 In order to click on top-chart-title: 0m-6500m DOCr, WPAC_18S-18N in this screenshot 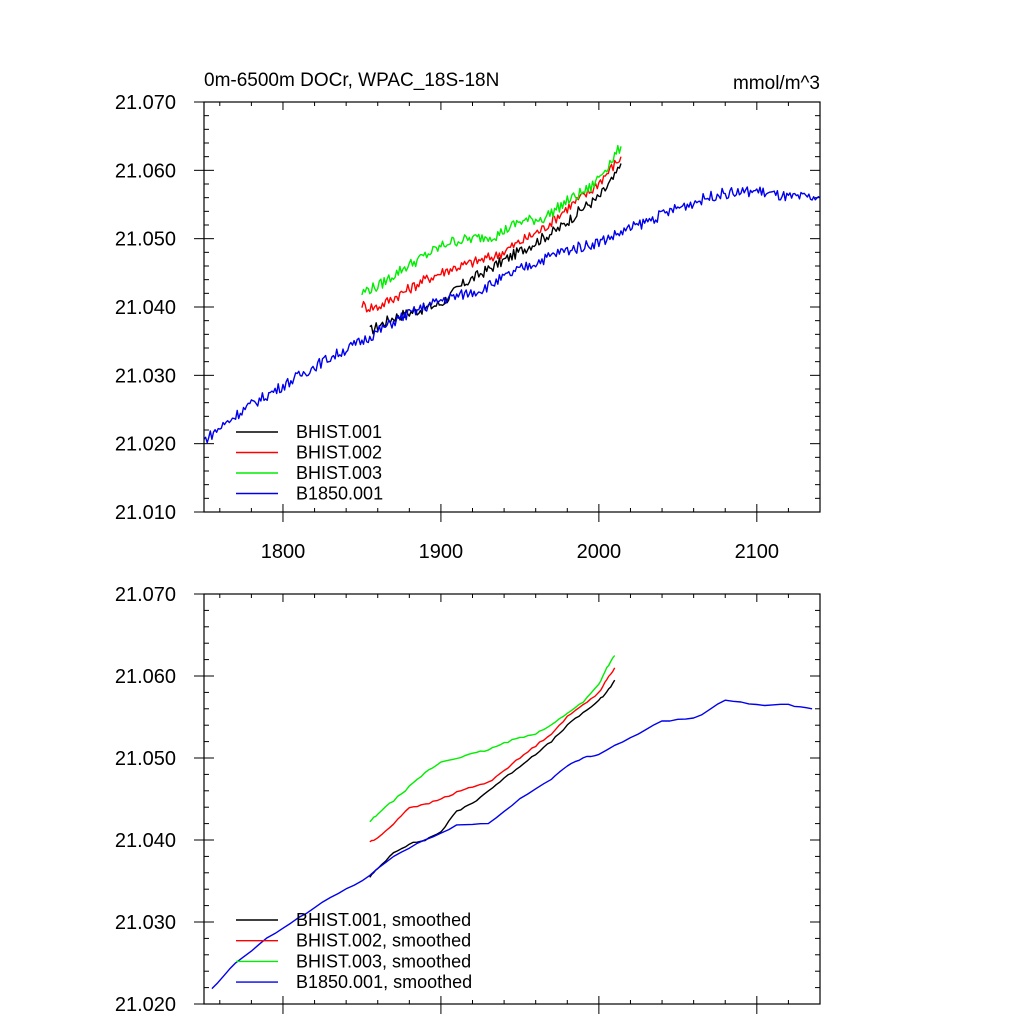, I will do `click(351, 80)`.